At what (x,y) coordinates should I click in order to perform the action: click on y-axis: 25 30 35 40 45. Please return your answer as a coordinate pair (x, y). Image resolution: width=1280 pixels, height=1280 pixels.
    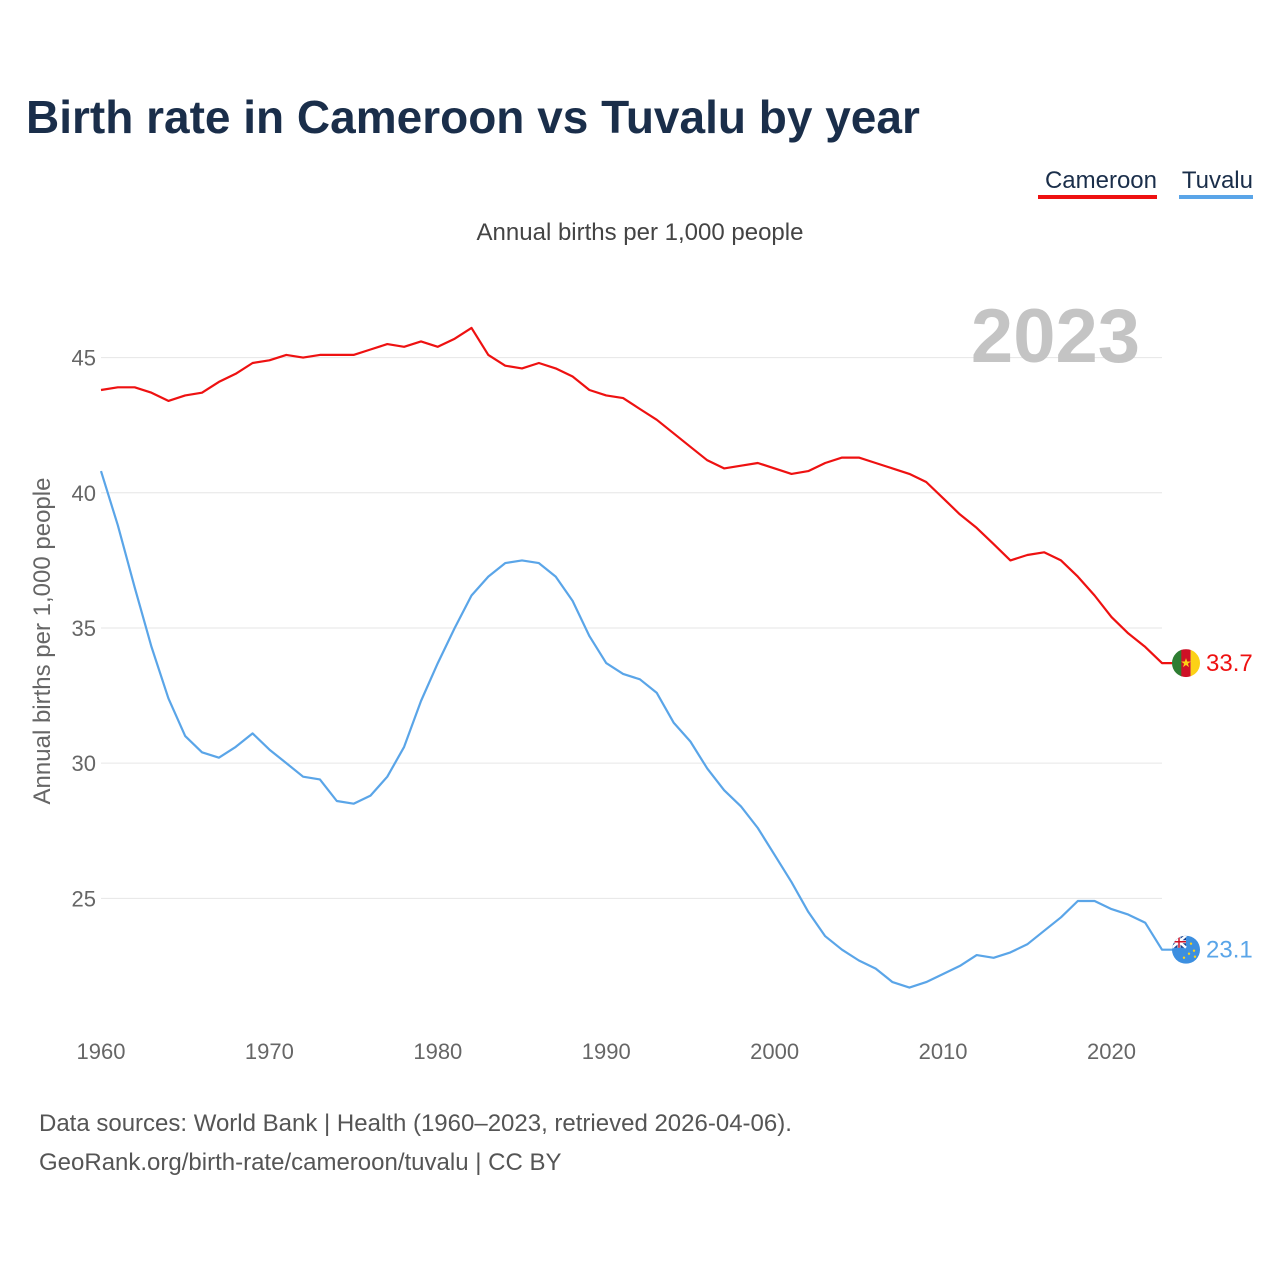
    Looking at the image, I should click on (84, 629).